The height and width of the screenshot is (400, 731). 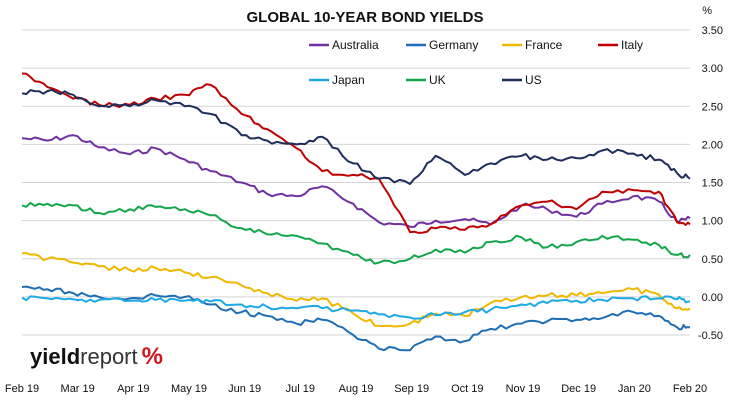 What do you see at coordinates (133, 389) in the screenshot?
I see `x-tick-label: Apr 19` at bounding box center [133, 389].